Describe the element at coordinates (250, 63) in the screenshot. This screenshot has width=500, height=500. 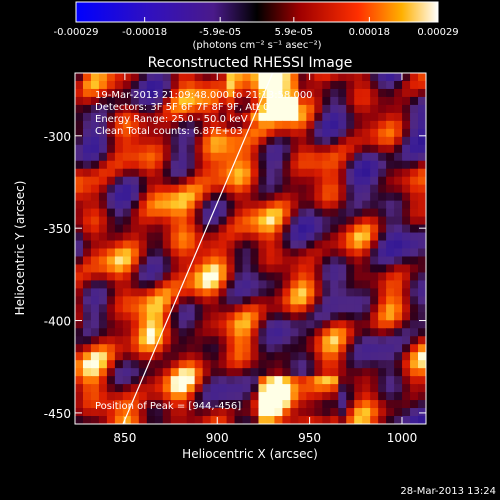
I see `chart-title: Reconstructed RHESSI Image` at that location.